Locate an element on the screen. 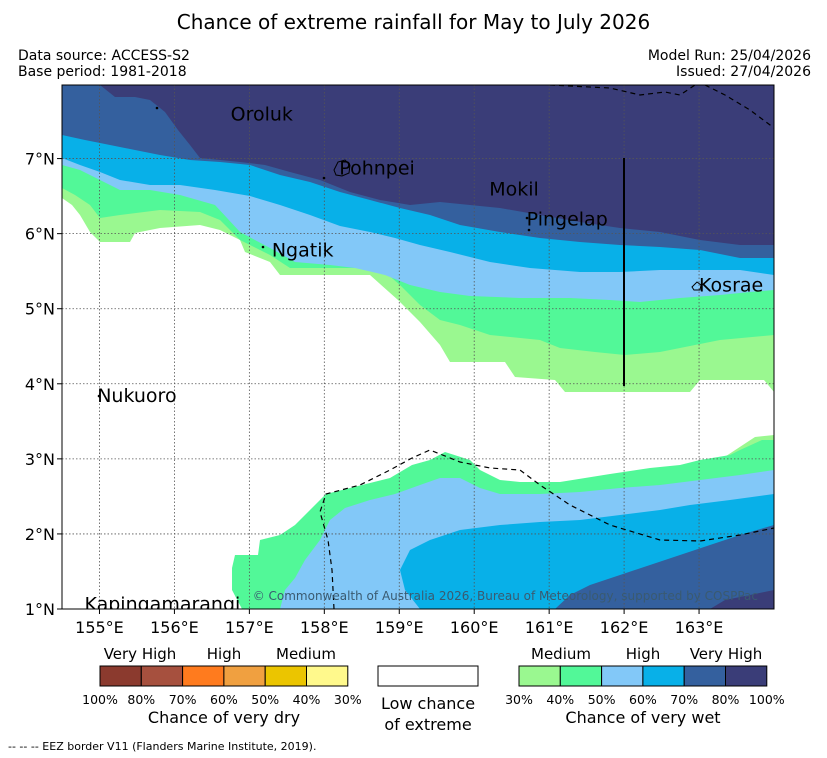 The width and height of the screenshot is (827, 758). wet-header-high: High is located at coordinates (643, 654).